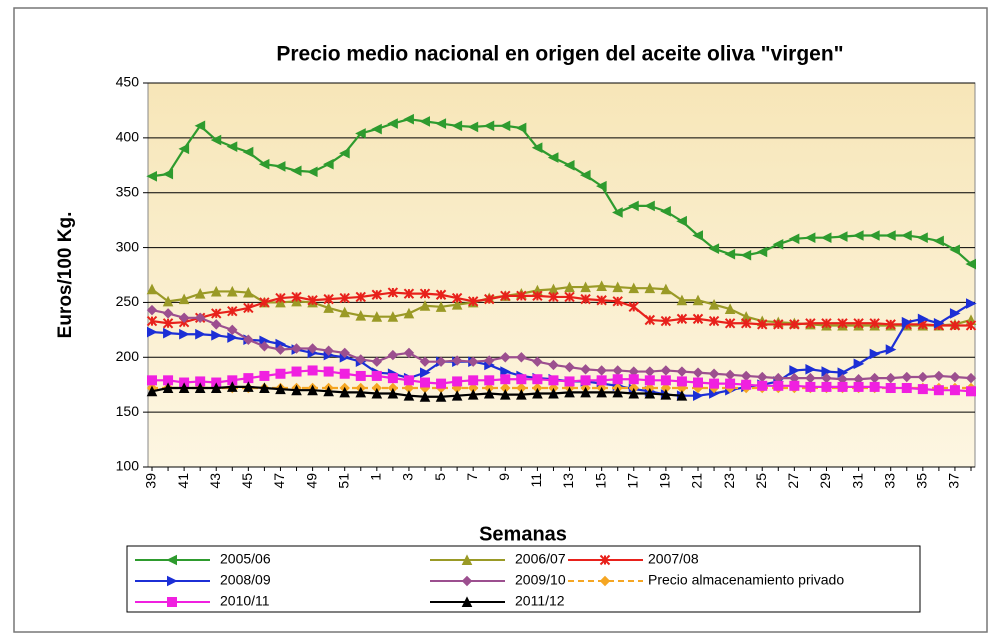  I want to click on x-tick-label: 41, so click(183, 481).